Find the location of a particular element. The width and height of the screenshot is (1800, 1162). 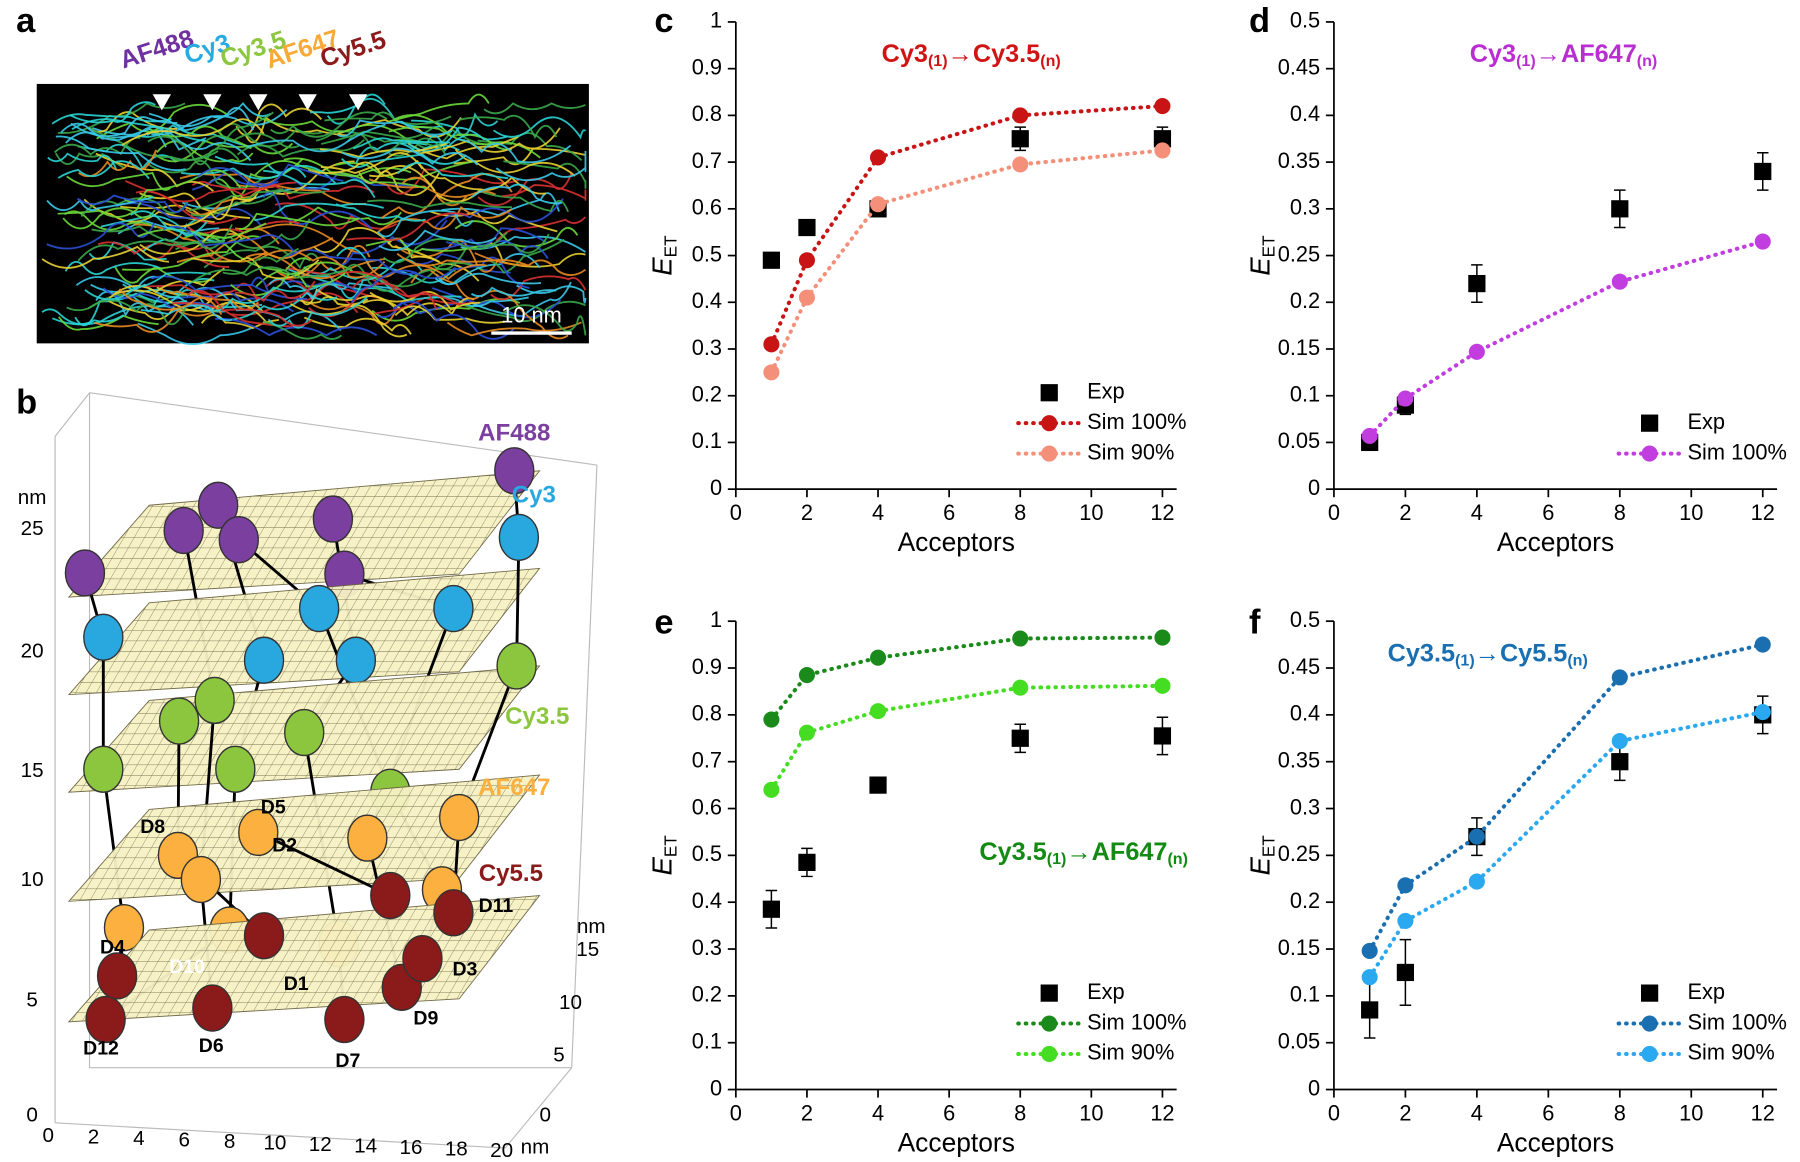

panel-label: f is located at coordinates (1255, 623).